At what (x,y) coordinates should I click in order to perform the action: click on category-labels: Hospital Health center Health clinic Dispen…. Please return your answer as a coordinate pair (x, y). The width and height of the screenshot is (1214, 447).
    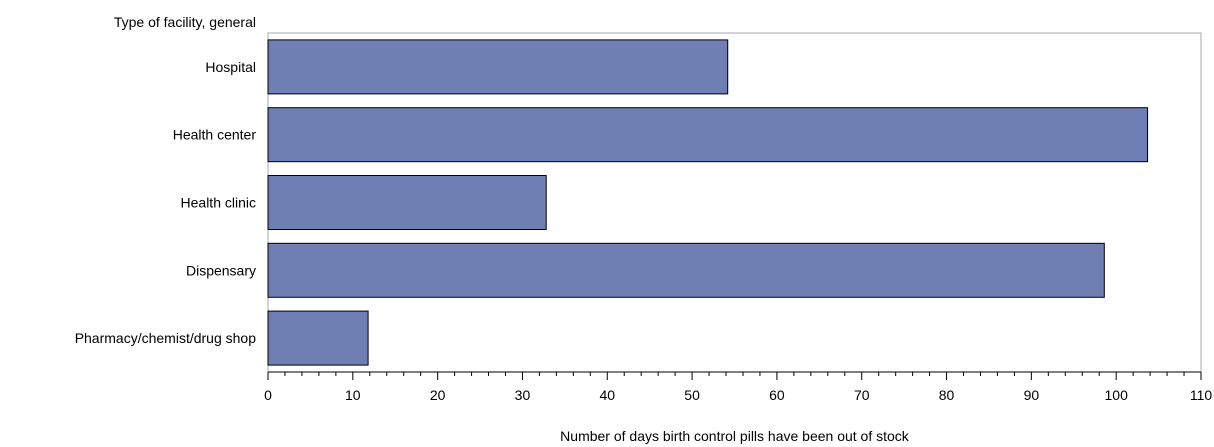
    Looking at the image, I should click on (166, 202).